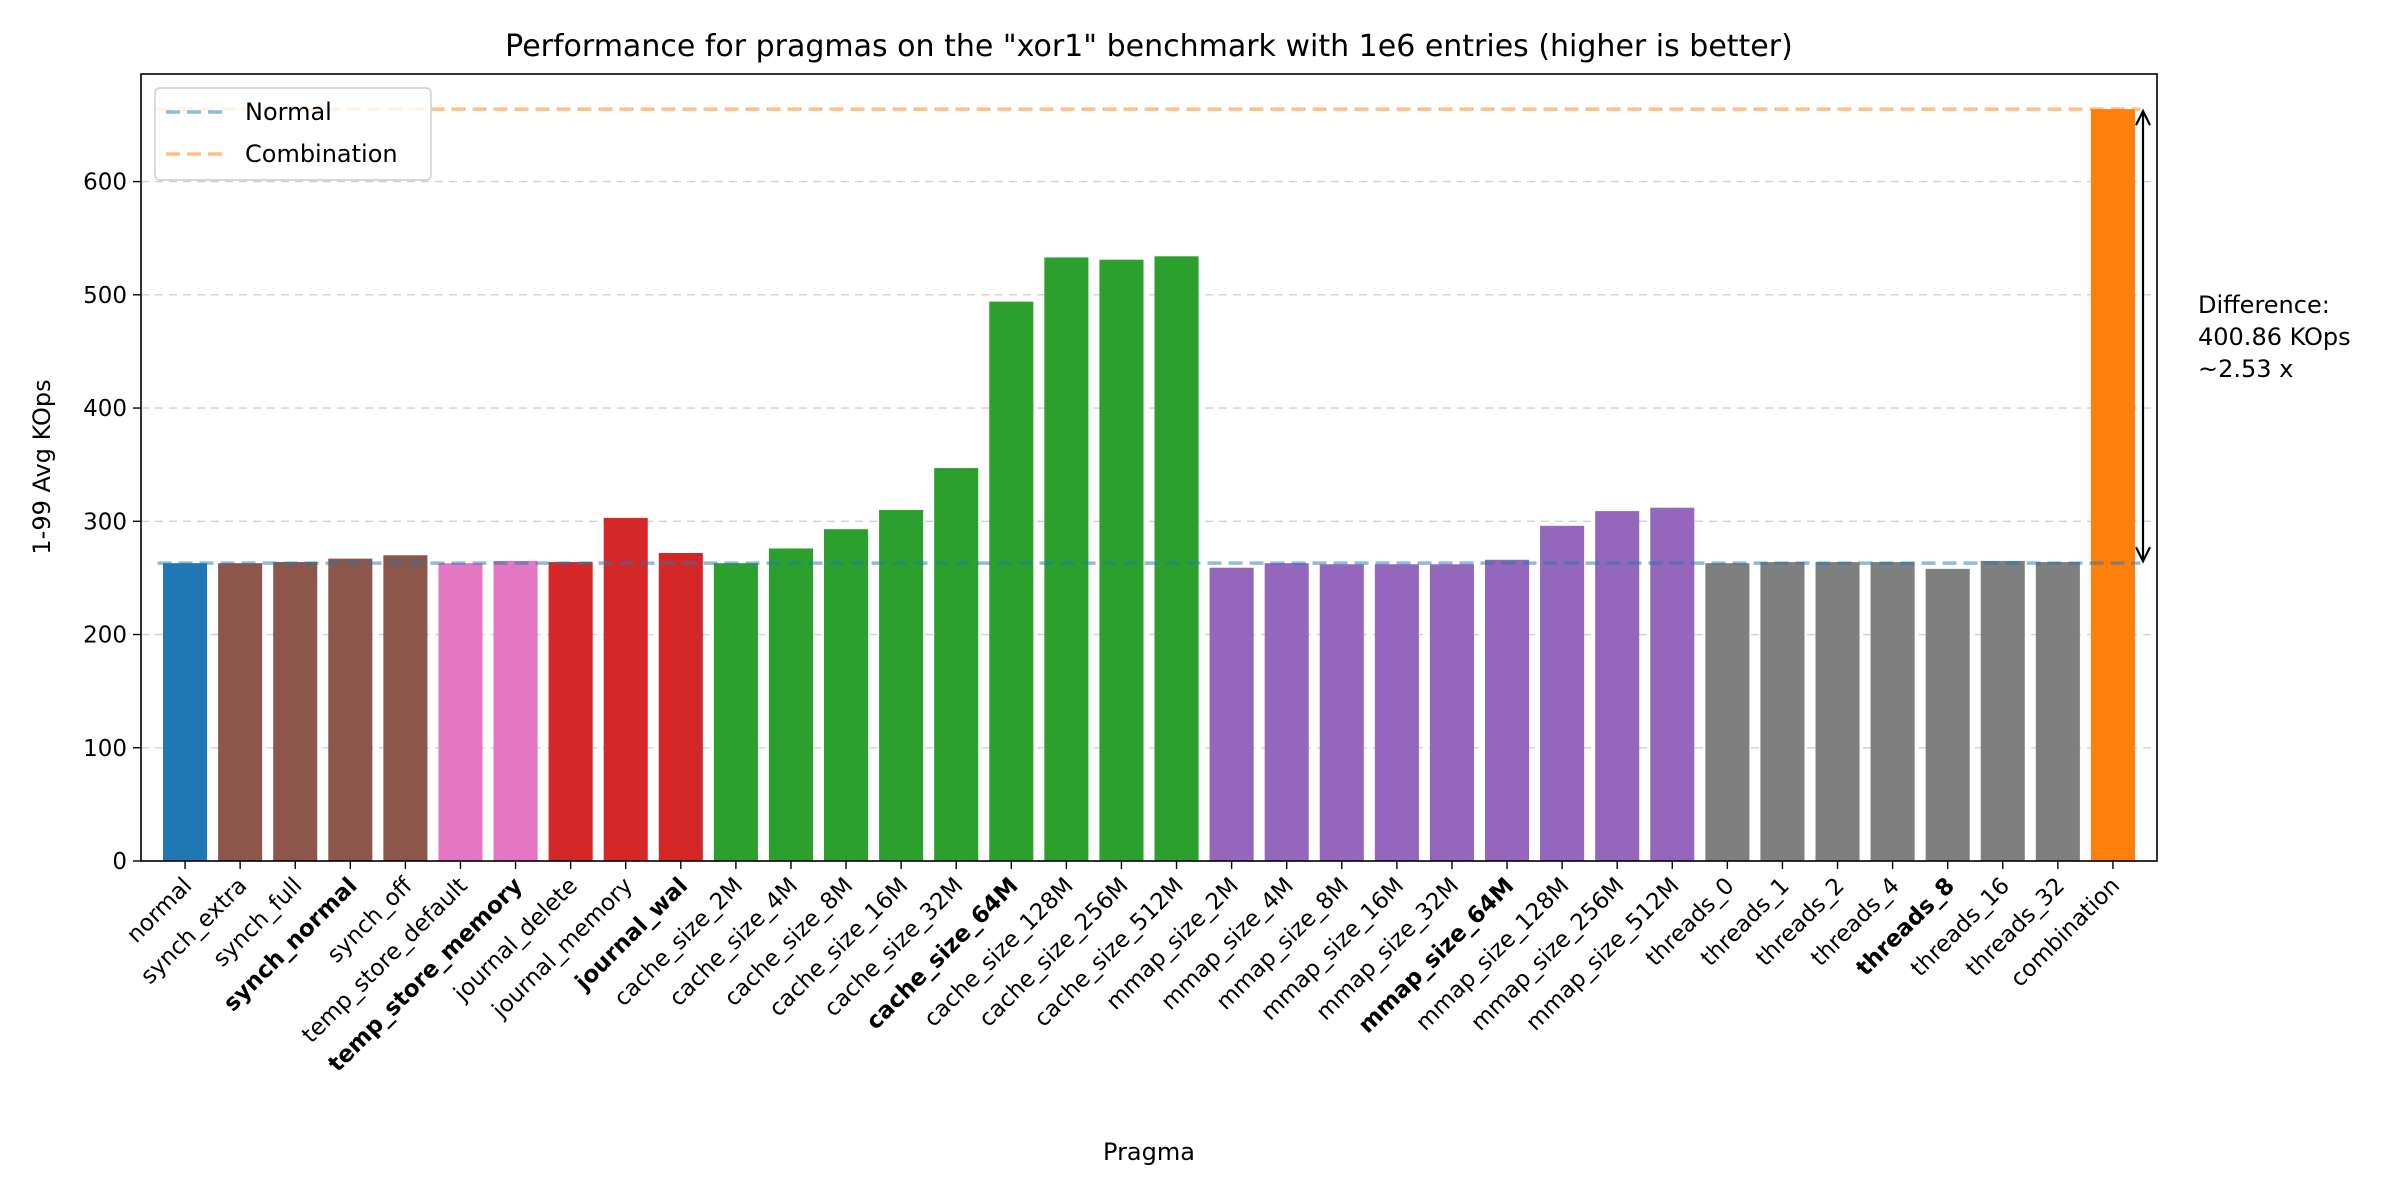 This screenshot has height=1200, width=2400. Describe the element at coordinates (2143, 555) in the screenshot. I see `difference-arrow-head-bottom` at that location.